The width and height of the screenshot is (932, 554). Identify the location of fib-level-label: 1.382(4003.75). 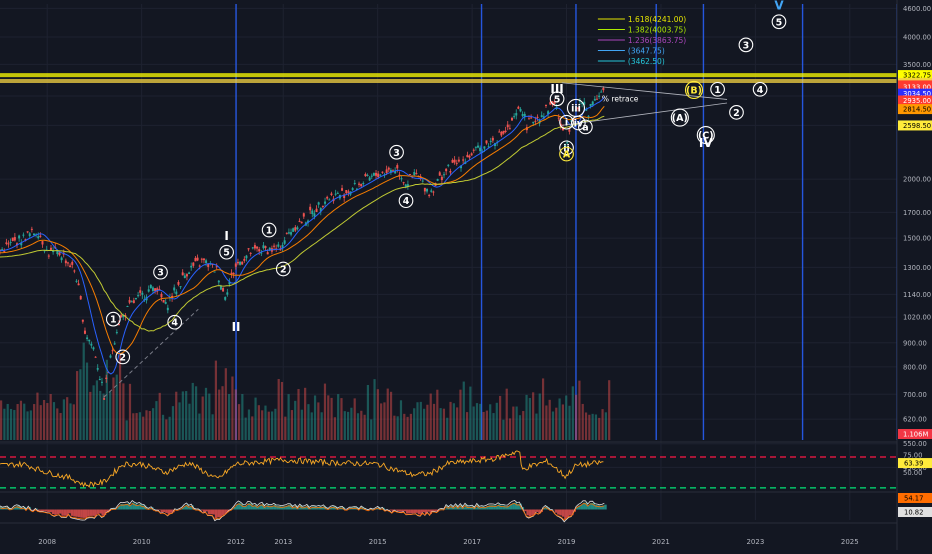
(657, 30).